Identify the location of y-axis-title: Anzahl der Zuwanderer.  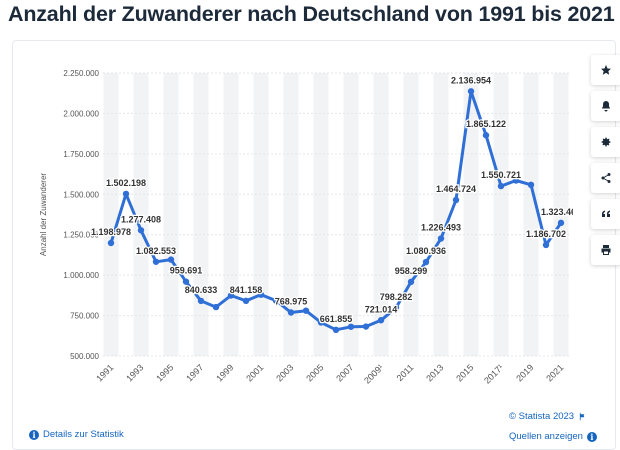
(43, 214).